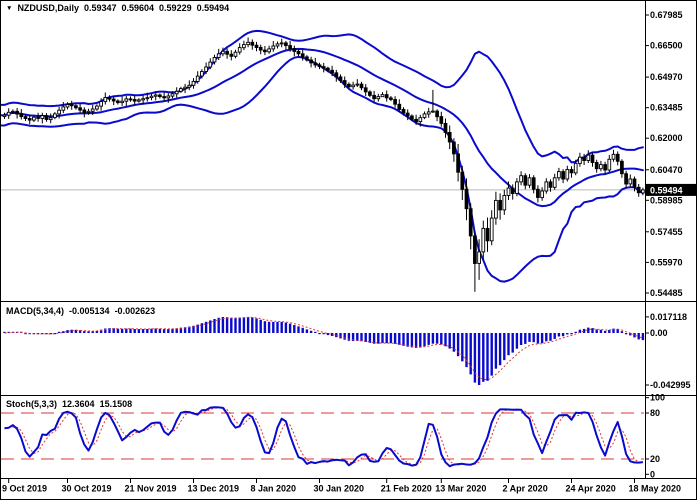  I want to click on stoch-axis-label: 0, so click(652, 474).